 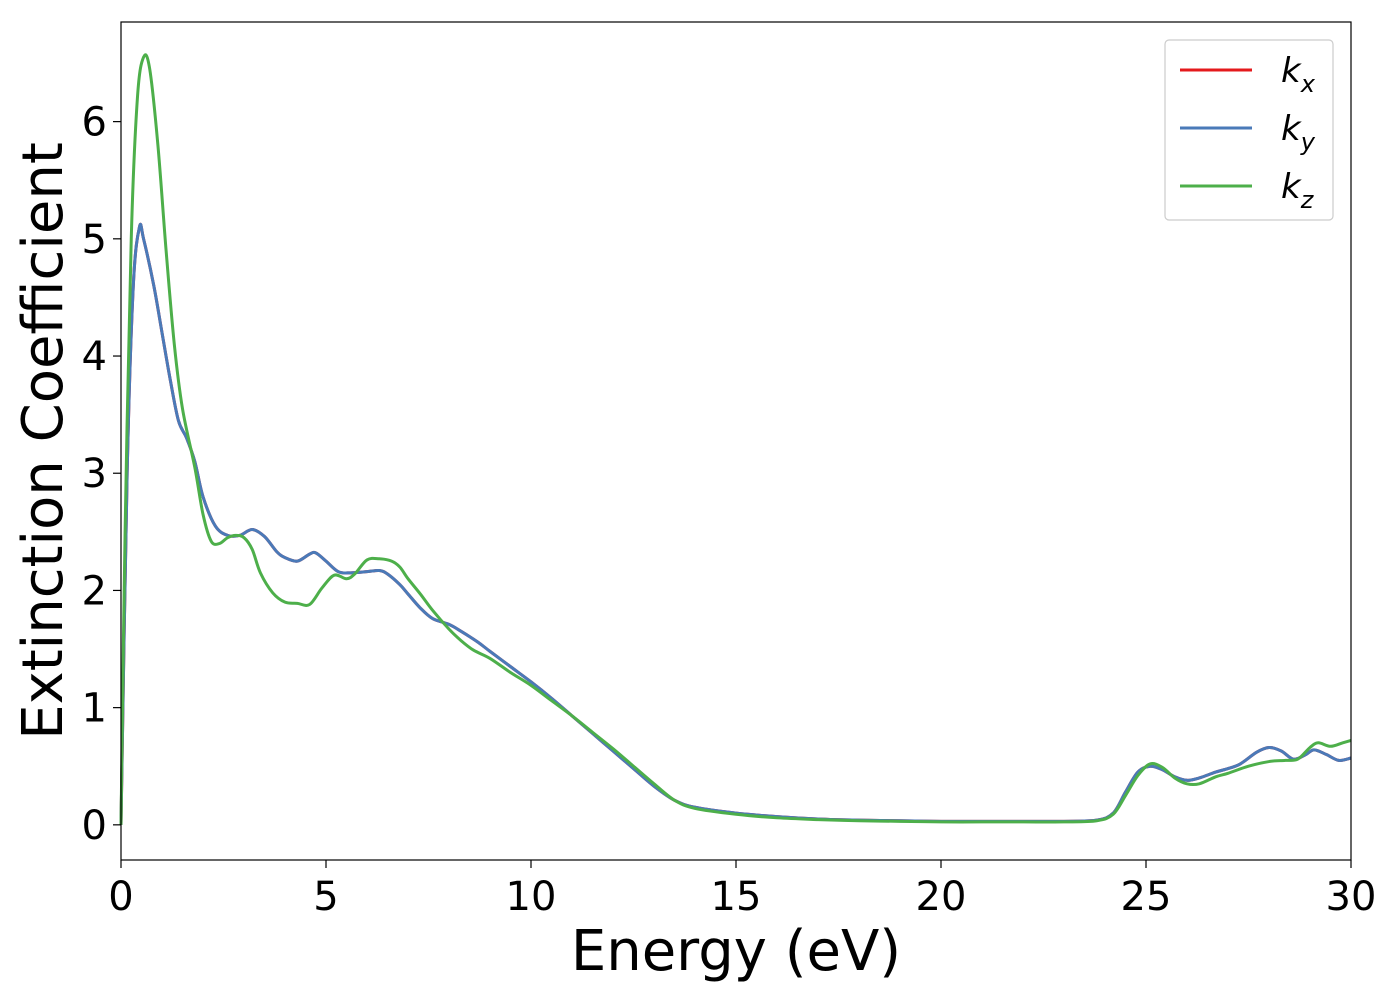 I want to click on y-tick-label: 3, so click(x=94, y=474).